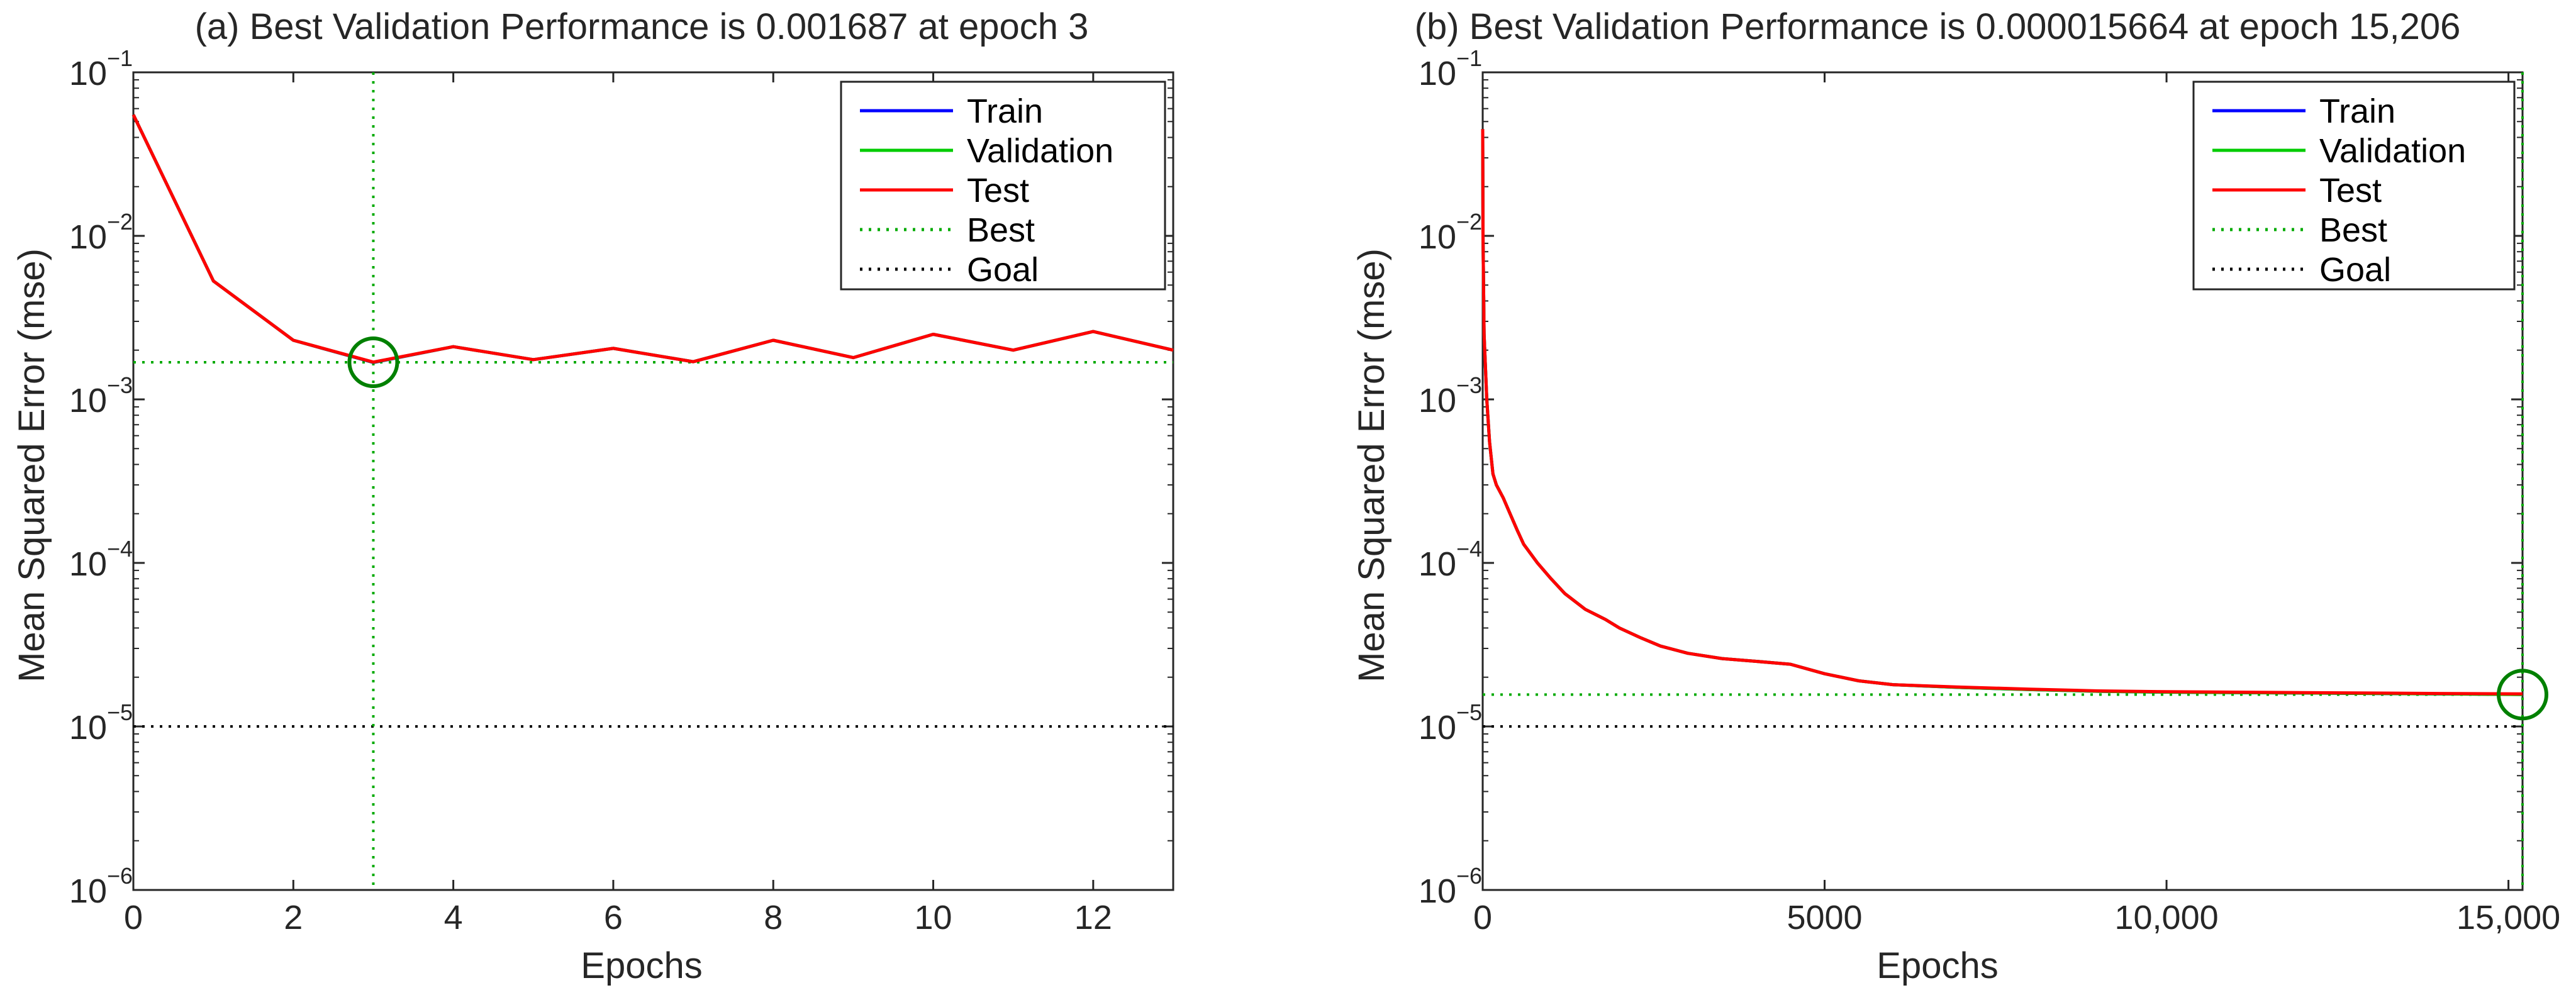 The height and width of the screenshot is (995, 2576). Describe the element at coordinates (1824, 918) in the screenshot. I see `panel-b-xtick-label: 5000` at that location.